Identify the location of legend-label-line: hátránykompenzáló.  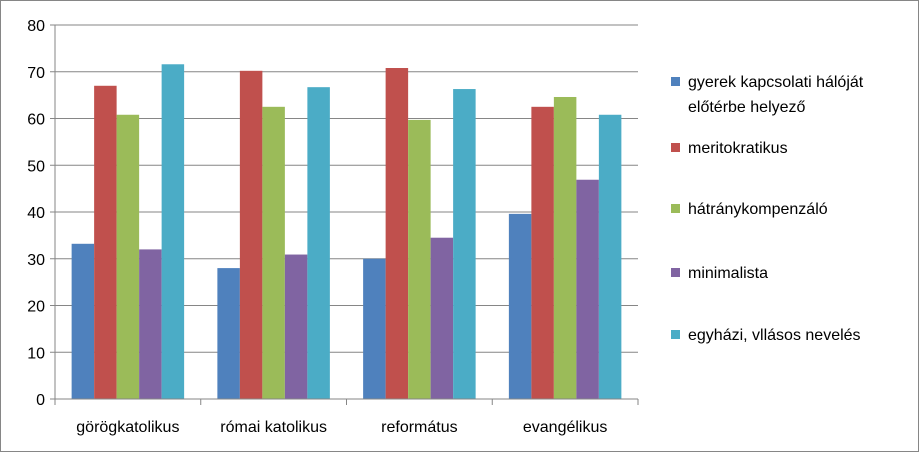
(758, 209).